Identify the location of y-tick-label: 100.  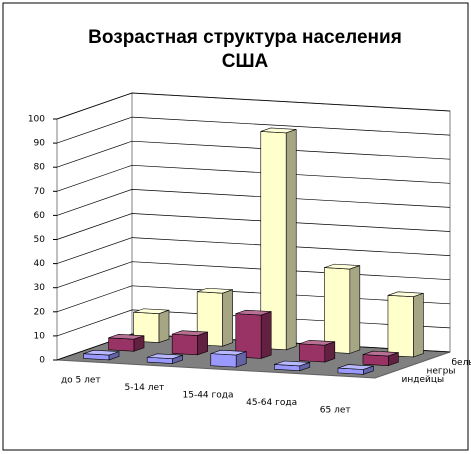
(36, 120).